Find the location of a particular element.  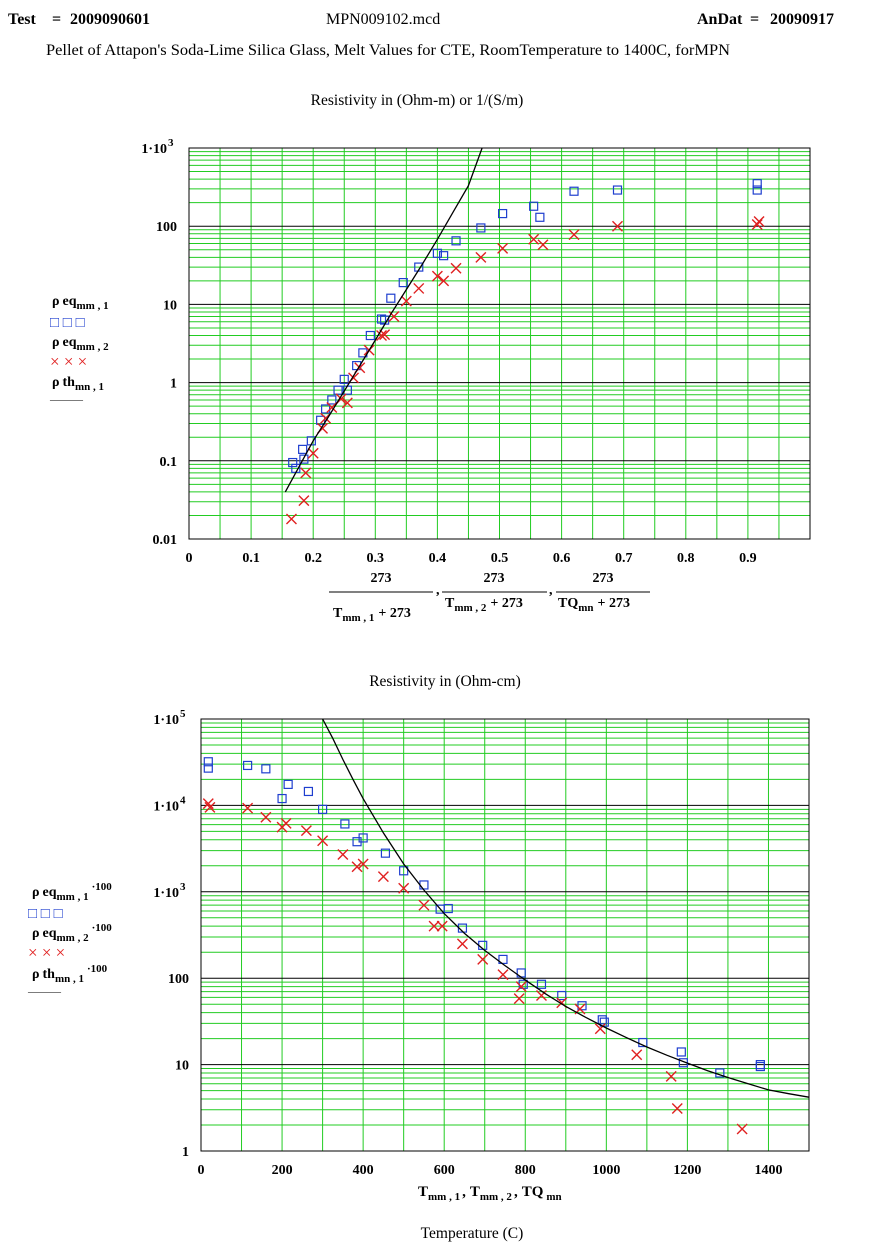

c1-y-tick-label: 0.01 is located at coordinates (165, 540).